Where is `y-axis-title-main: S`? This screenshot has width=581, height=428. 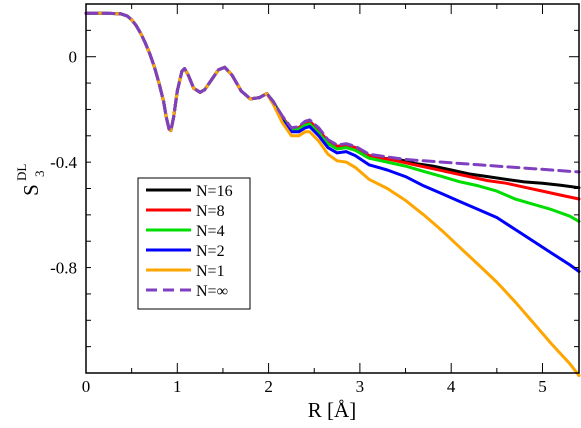
y-axis-title-main: S is located at coordinates (31, 190).